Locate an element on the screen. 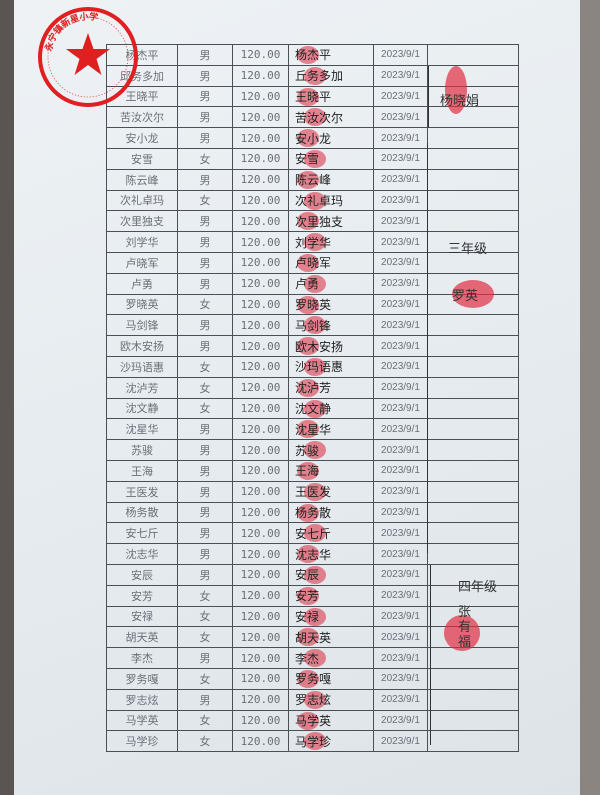 The width and height of the screenshot is (600, 795). table-row: 欧木安扬男 120.00 欧木安扬 2023/9/1 is located at coordinates (312, 346).